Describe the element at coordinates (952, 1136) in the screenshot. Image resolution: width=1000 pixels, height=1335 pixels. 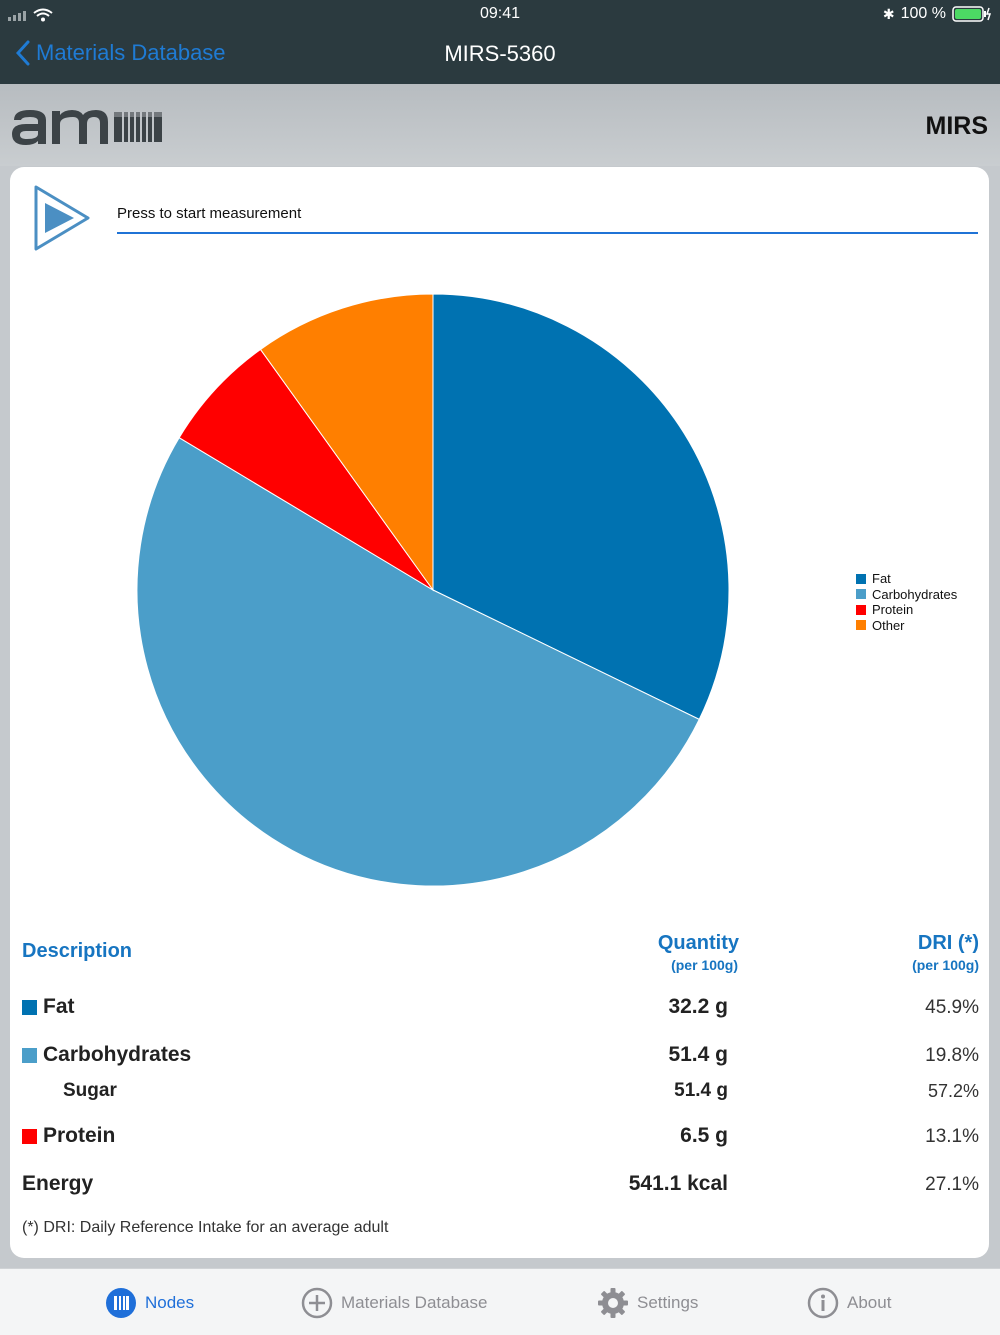
I see `row-protein-dri: 13.1%` at that location.